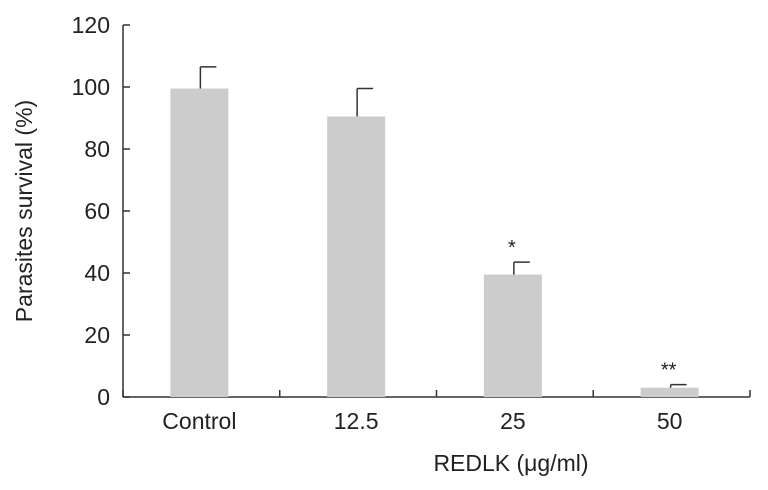 The width and height of the screenshot is (768, 490). I want to click on x-axis-title: REDLK (μg/ml), so click(510, 463).